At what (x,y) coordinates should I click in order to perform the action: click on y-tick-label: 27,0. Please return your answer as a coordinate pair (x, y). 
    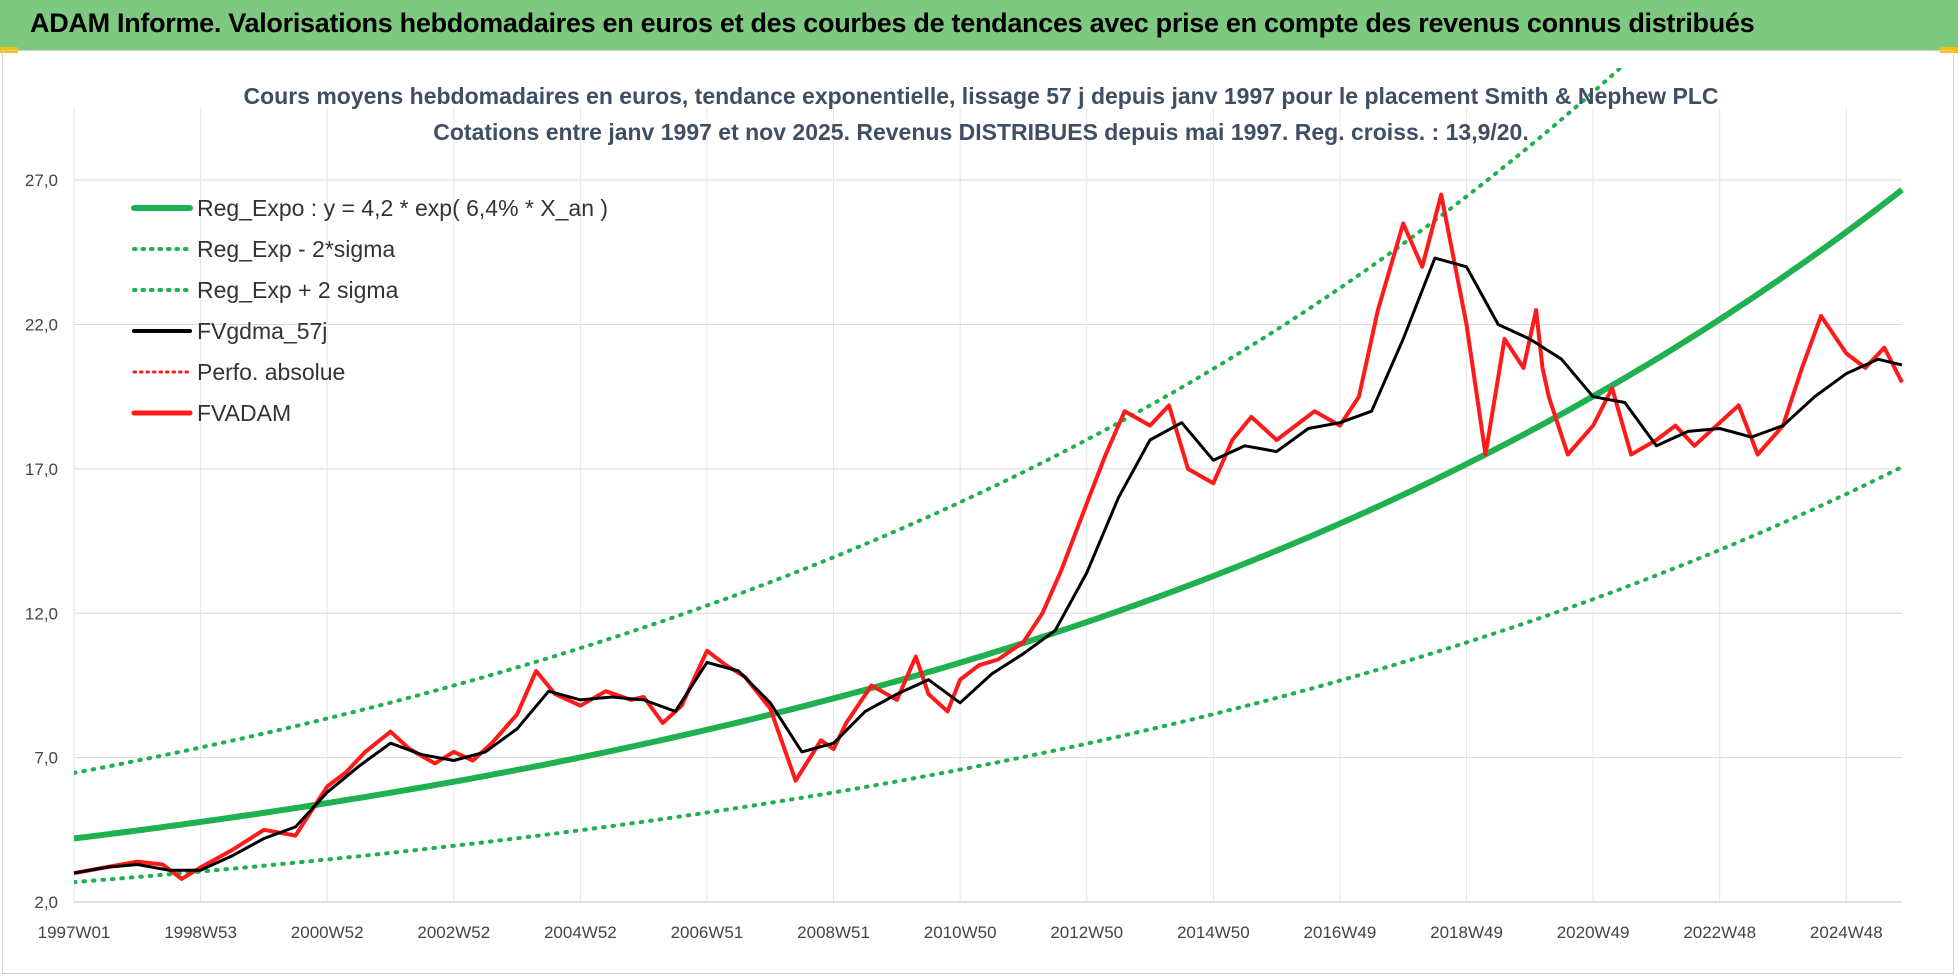
    Looking at the image, I should click on (41, 180).